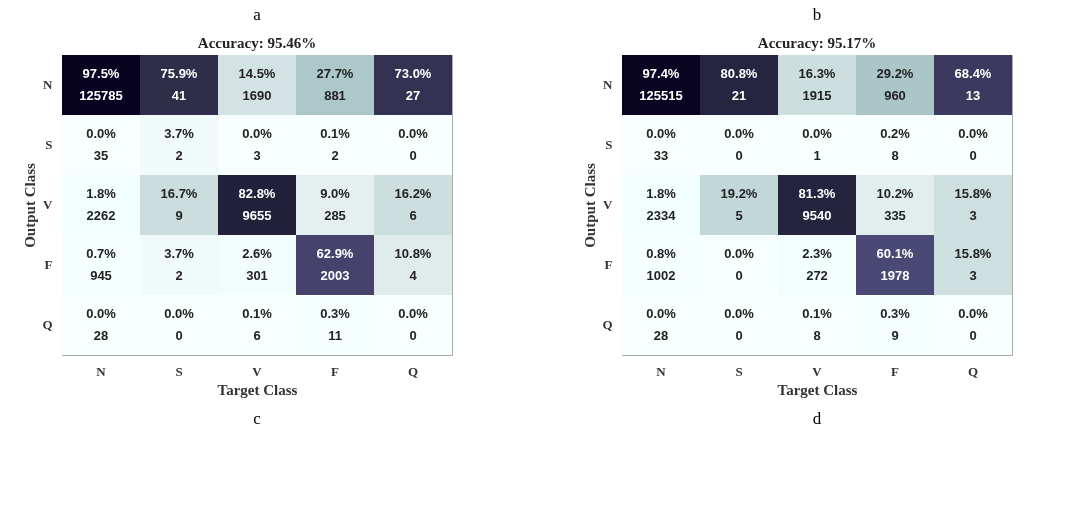 The height and width of the screenshot is (508, 1072). I want to click on data-label: 15.8%, so click(973, 253).